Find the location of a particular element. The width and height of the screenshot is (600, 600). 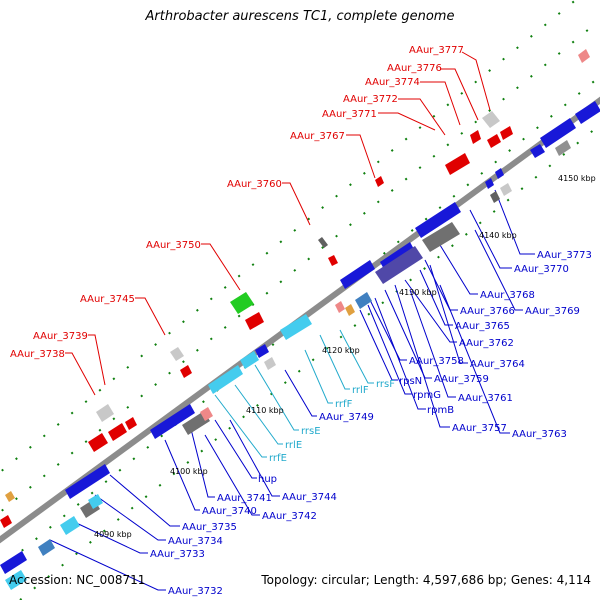

rna-label: rrlE is located at coordinates (293, 445).